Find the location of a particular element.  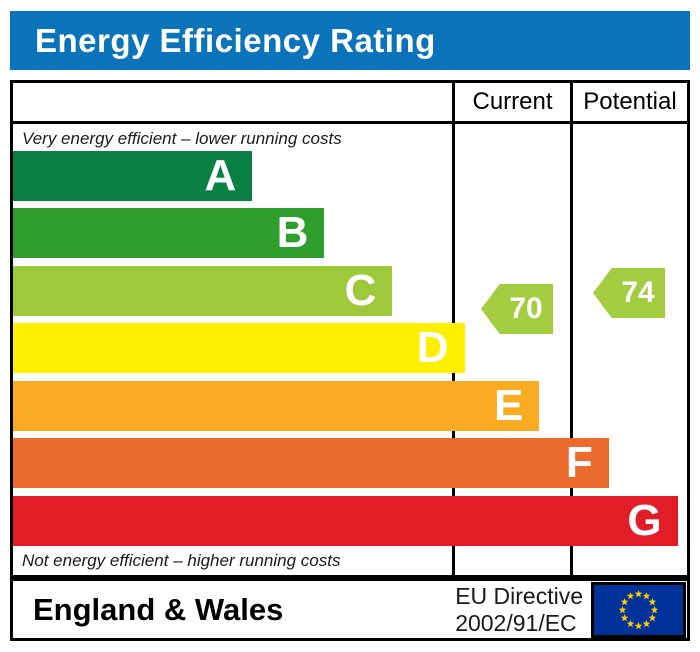

band-c: C is located at coordinates (203, 291).